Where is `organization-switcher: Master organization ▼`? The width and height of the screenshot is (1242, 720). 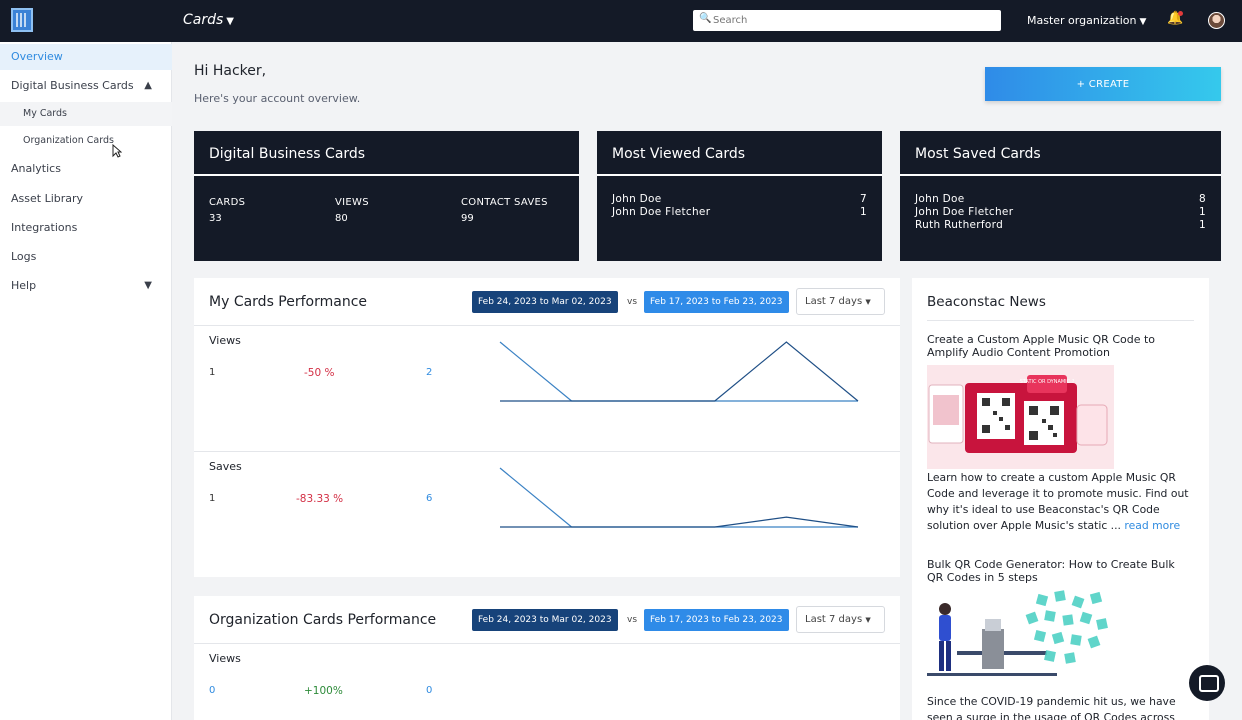
organization-switcher: Master organization ▼ is located at coordinates (1086, 20).